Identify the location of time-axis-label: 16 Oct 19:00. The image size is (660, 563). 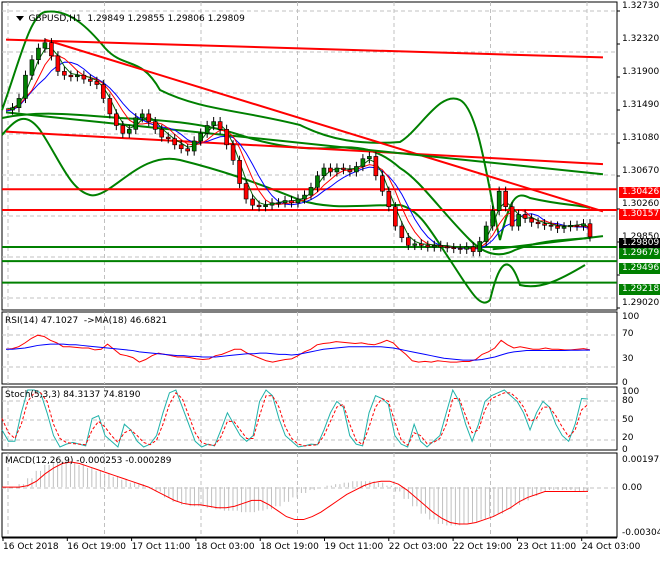
(96, 547).